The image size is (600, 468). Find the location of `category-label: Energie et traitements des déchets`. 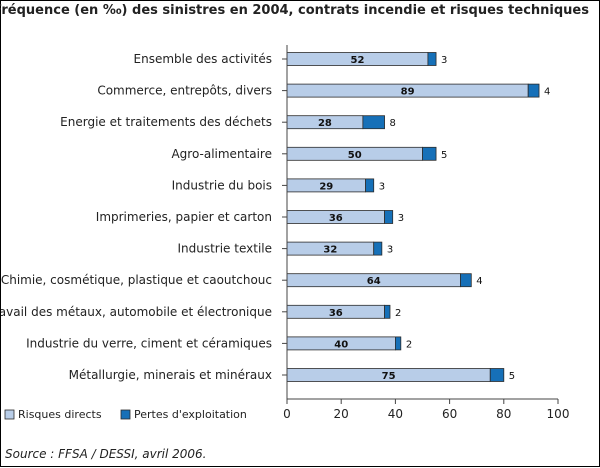

category-label: Energie et traitements des déchets is located at coordinates (166, 122).